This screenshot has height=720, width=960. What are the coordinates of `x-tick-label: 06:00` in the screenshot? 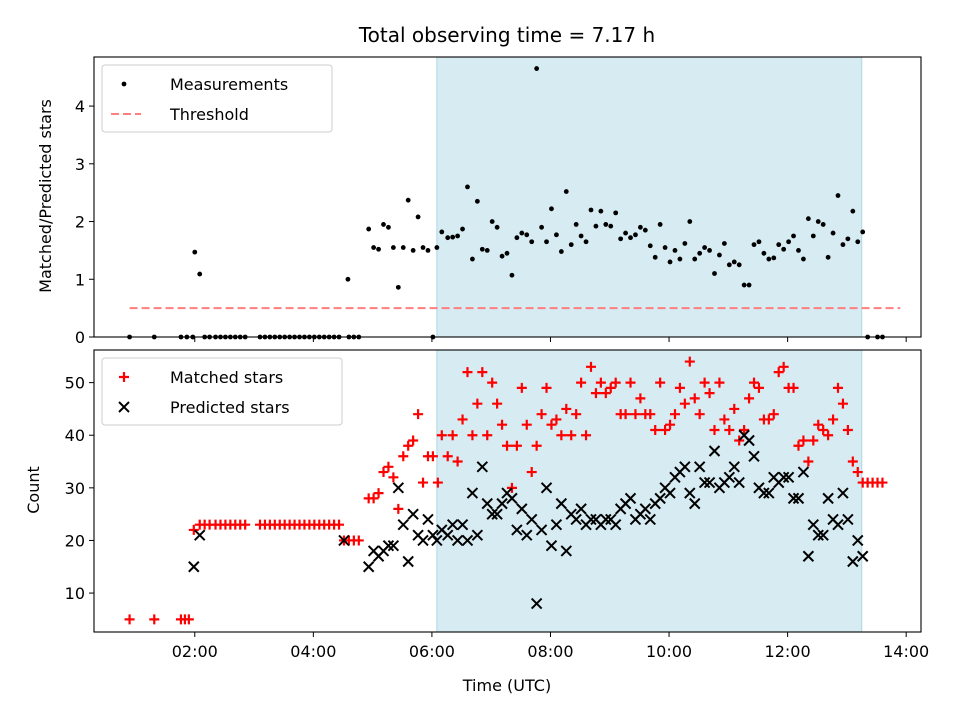 It's located at (432, 651).